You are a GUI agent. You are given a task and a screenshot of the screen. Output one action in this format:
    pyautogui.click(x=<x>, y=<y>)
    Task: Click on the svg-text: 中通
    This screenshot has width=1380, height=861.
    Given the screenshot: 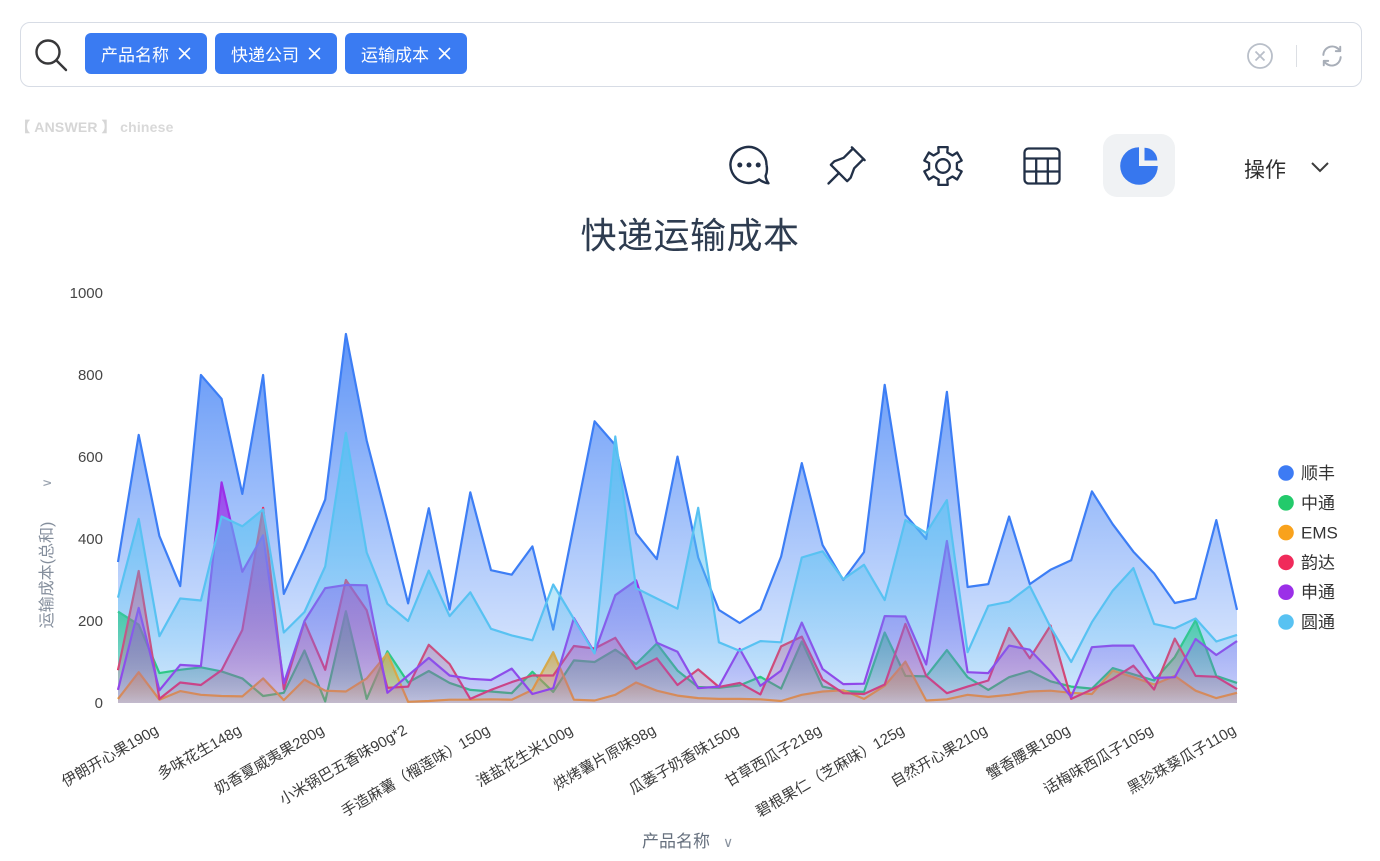 What is the action you would take?
    pyautogui.click(x=1318, y=503)
    